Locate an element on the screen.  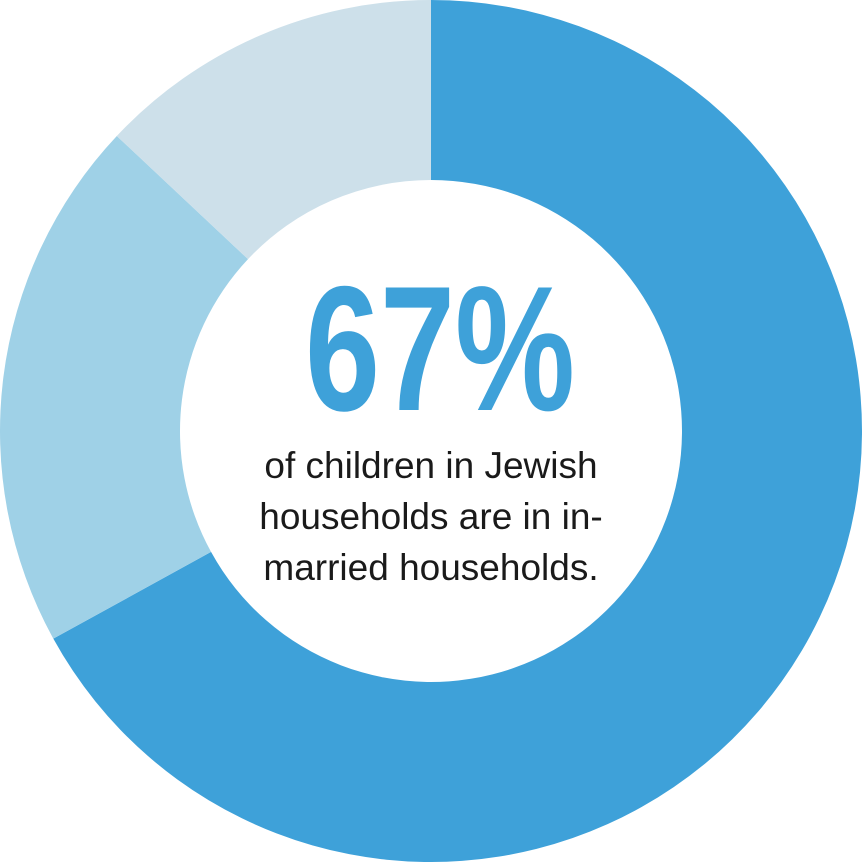
annotation-line: married households. is located at coordinates (430, 567).